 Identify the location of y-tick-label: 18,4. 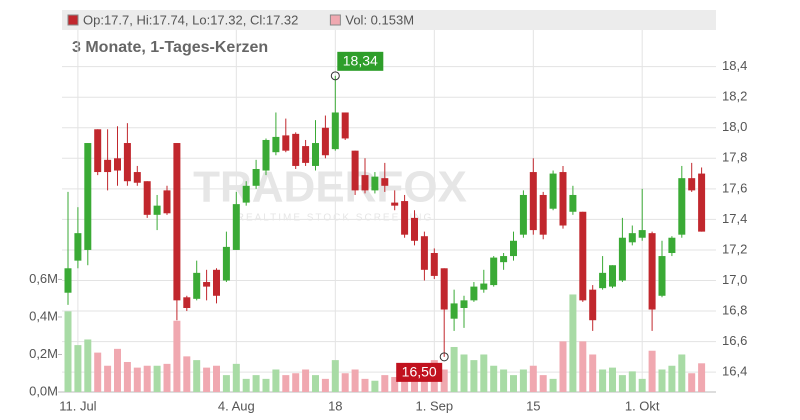
(734, 65).